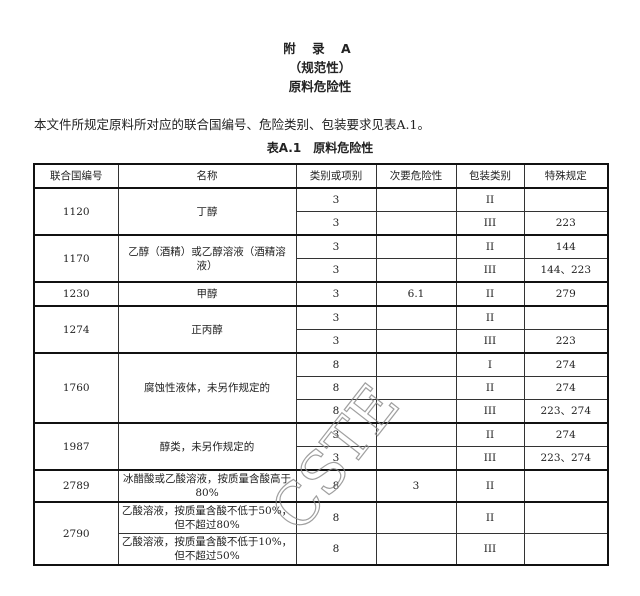 The width and height of the screenshot is (640, 596). What do you see at coordinates (76, 258) in the screenshot?
I see `un-number-cell: 1170` at bounding box center [76, 258].